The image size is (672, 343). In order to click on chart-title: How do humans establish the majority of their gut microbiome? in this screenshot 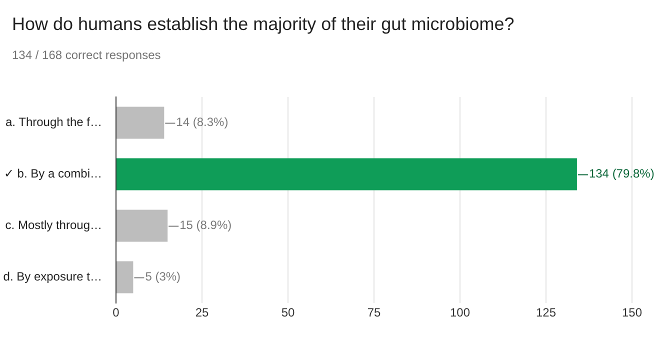, I will do `click(263, 24)`.